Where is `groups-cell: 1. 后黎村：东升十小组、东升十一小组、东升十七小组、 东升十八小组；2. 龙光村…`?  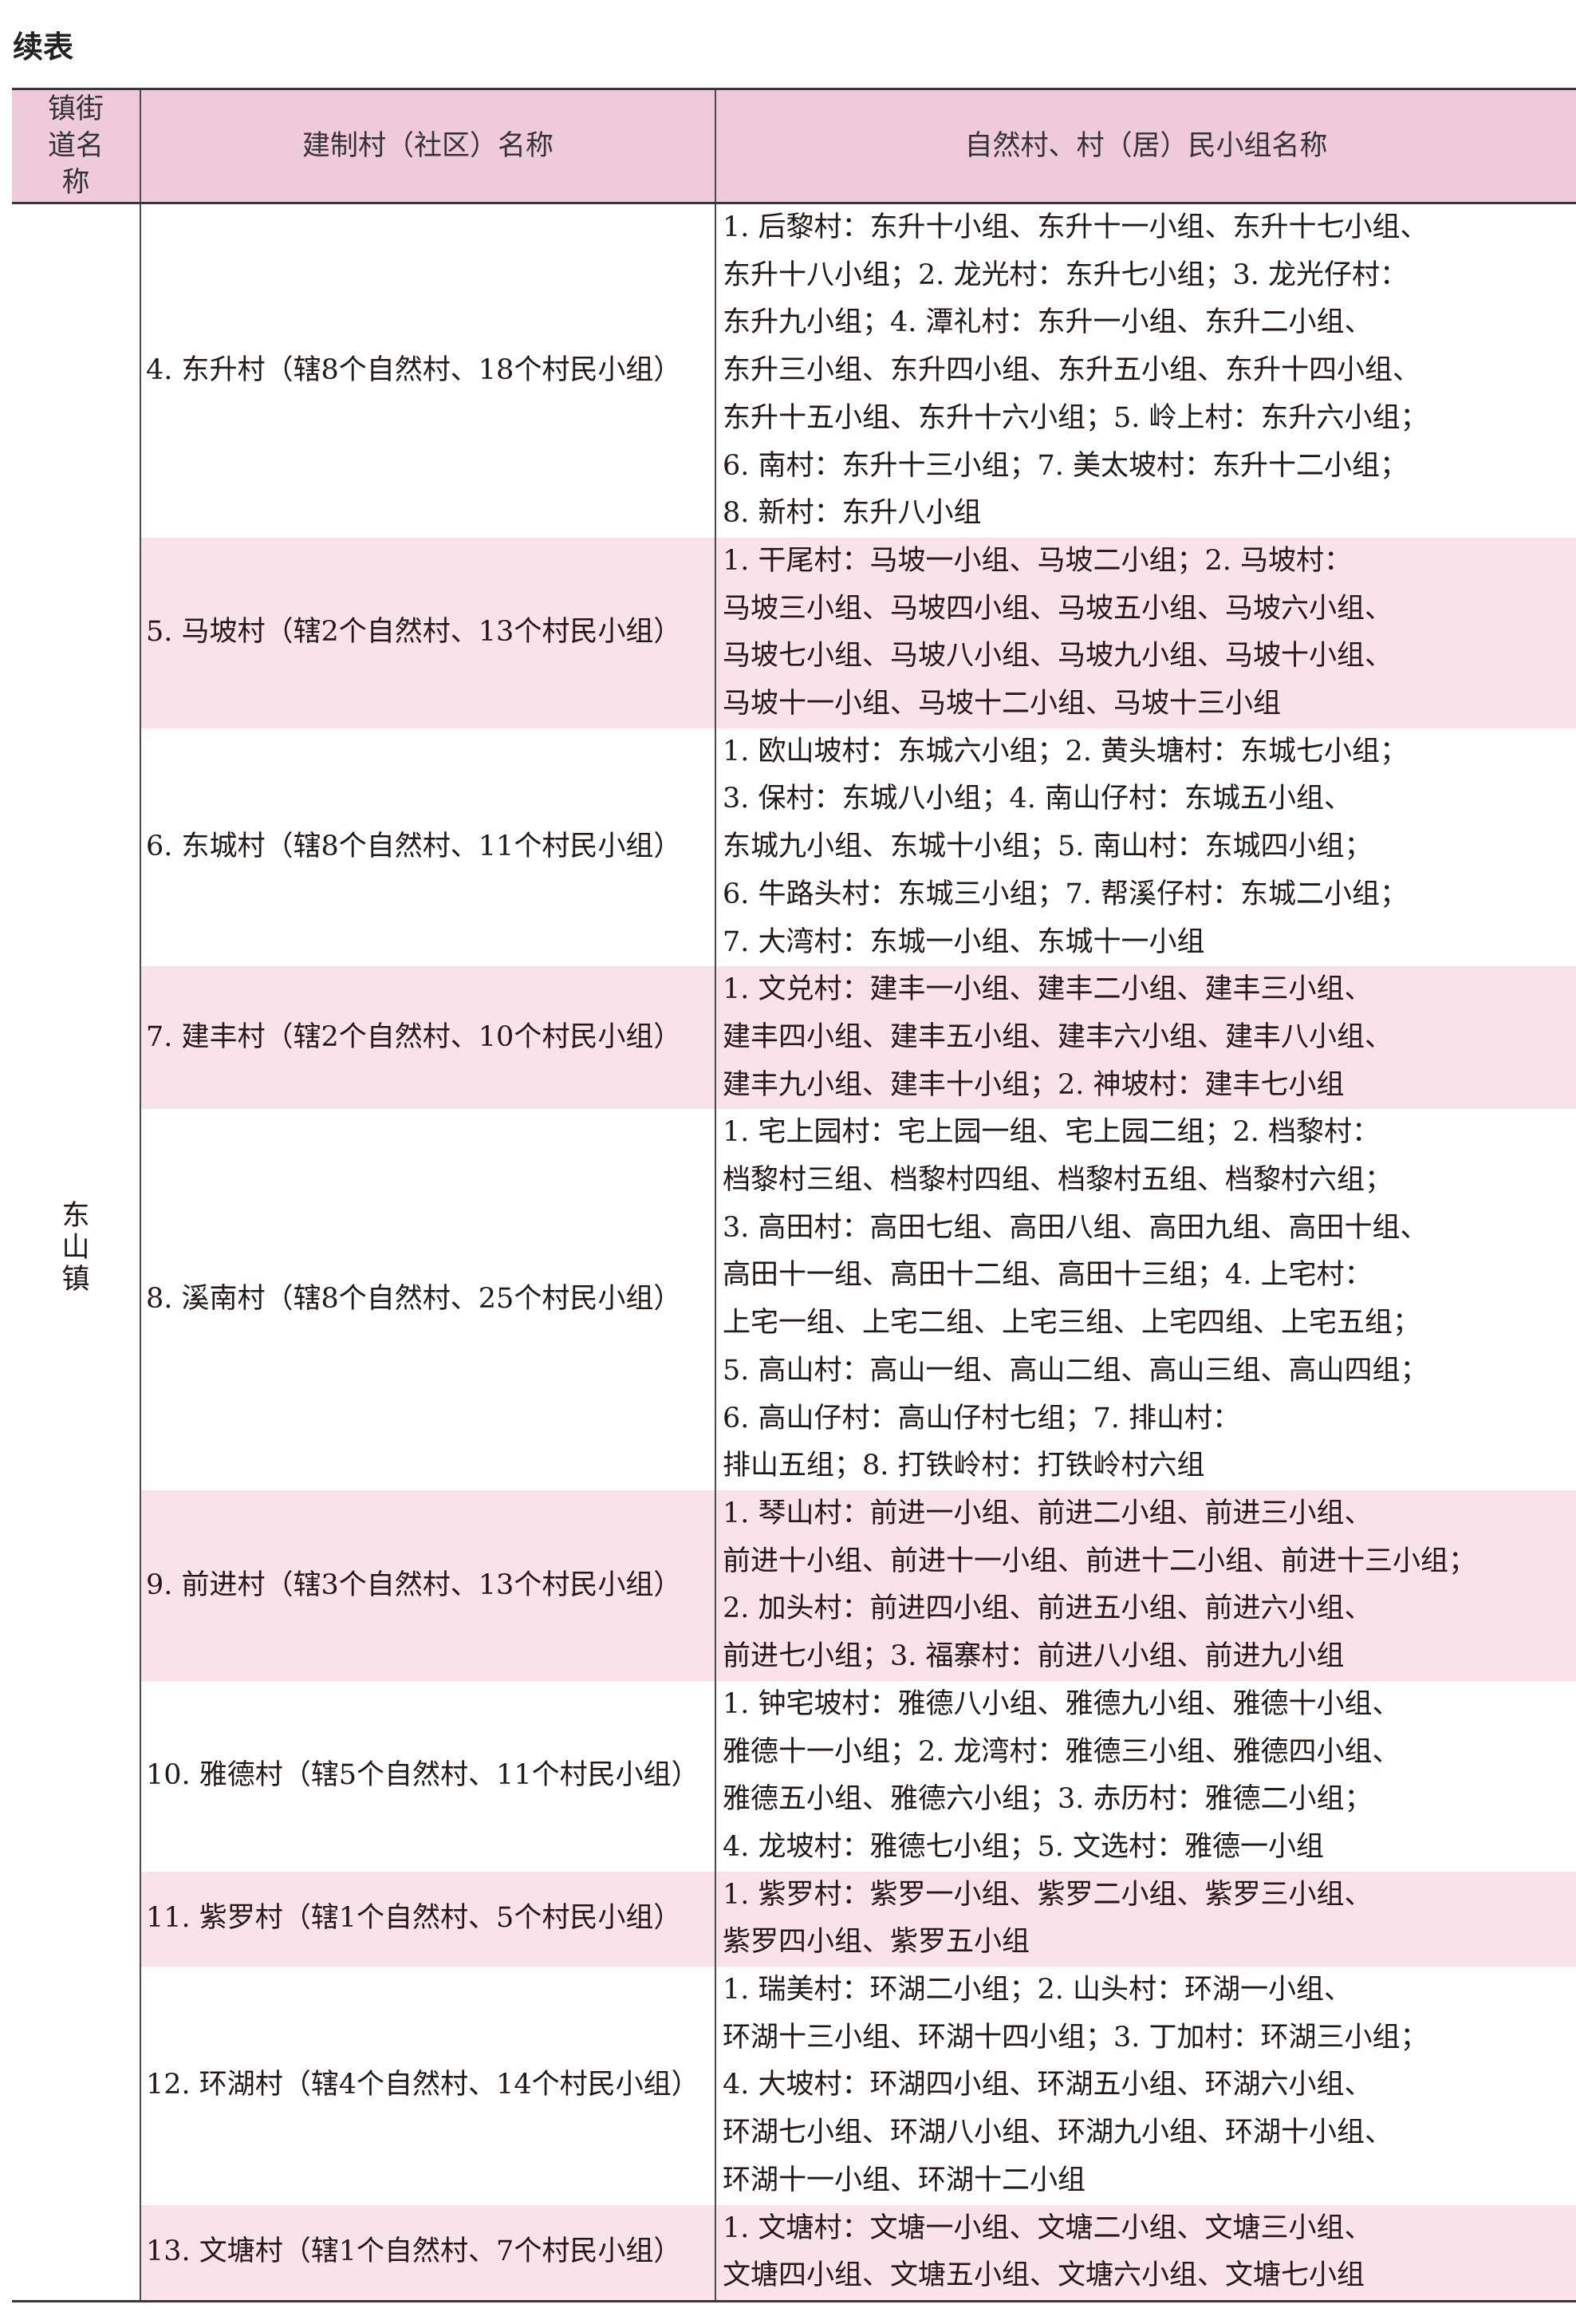 groups-cell: 1. 后黎村：东升十小组、东升十一小组、东升十七小组、 东升十八小组；2. 龙光村… is located at coordinates (1146, 370).